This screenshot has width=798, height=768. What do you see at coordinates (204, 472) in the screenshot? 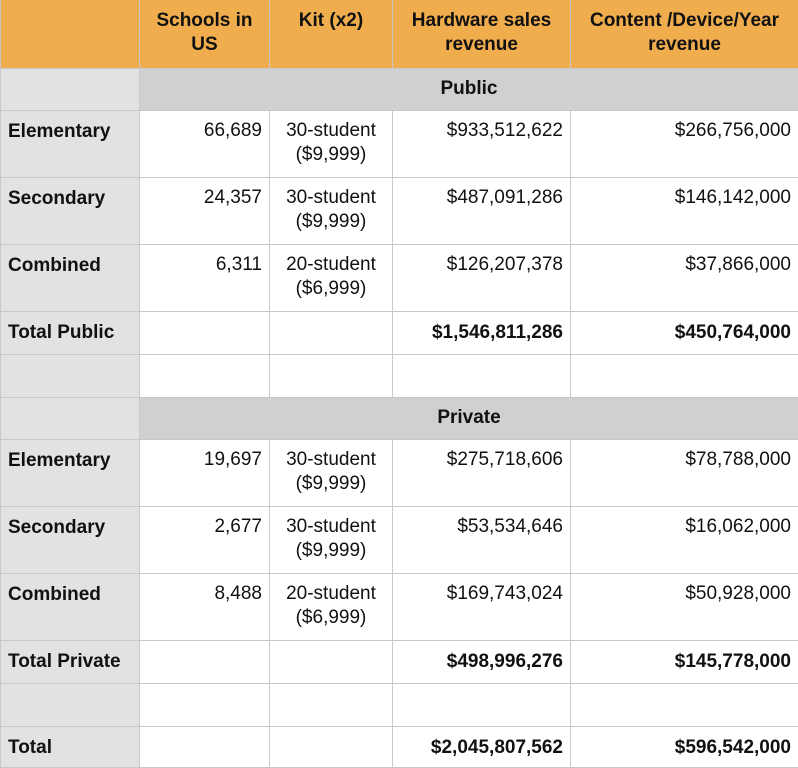
I see `schools-count: 19,697` at bounding box center [204, 472].